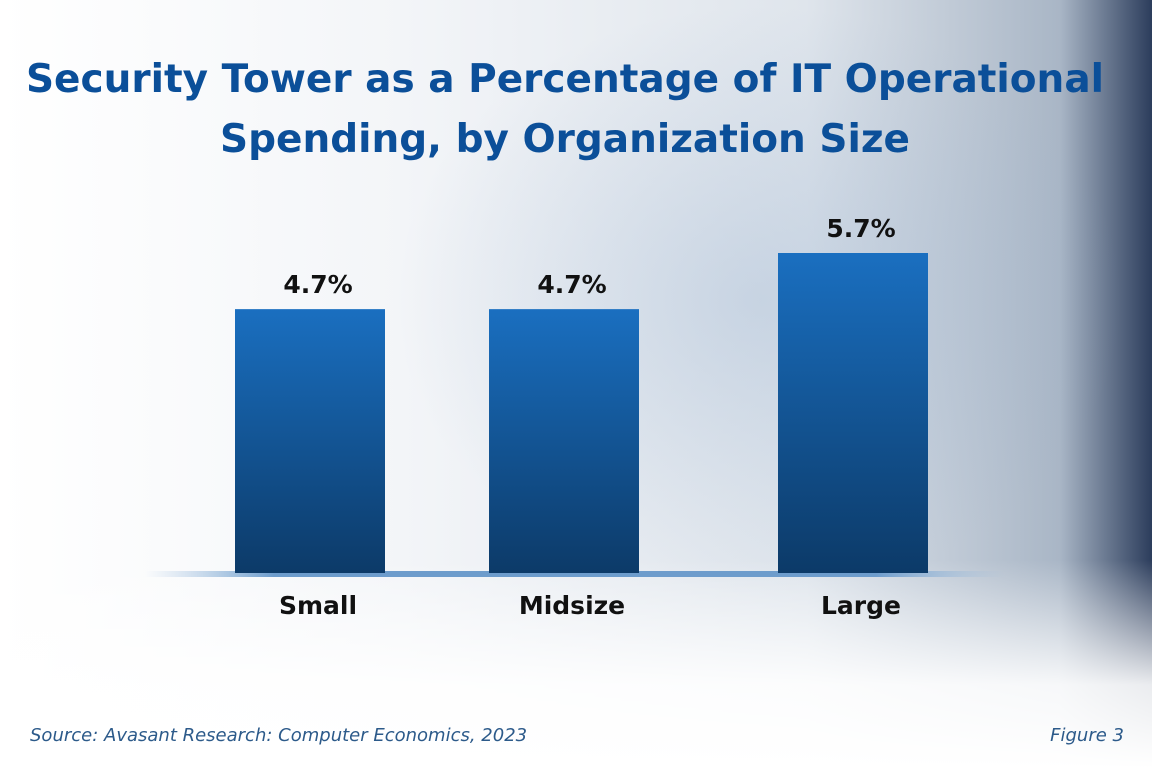 This screenshot has height=768, width=1152. I want to click on value-label: 5.7%, so click(860, 228).